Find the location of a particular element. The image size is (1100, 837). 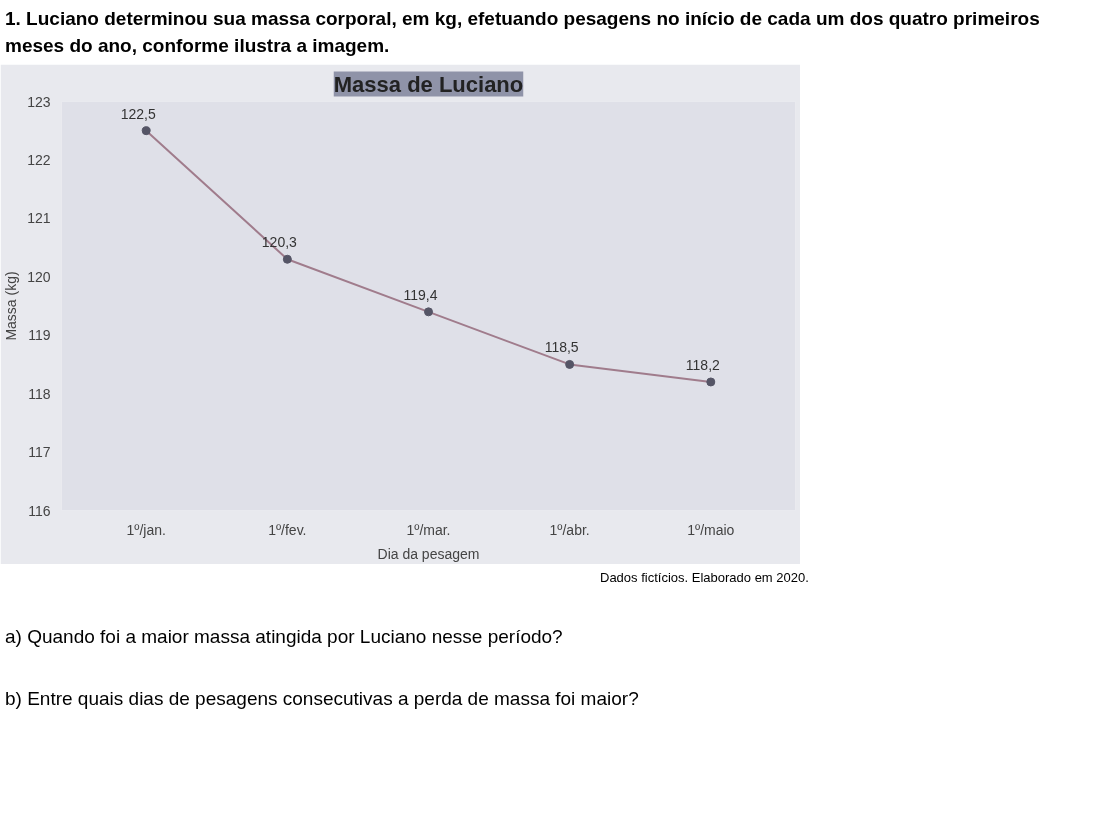

x-tick-label: 1º/mar. is located at coordinates (428, 529).